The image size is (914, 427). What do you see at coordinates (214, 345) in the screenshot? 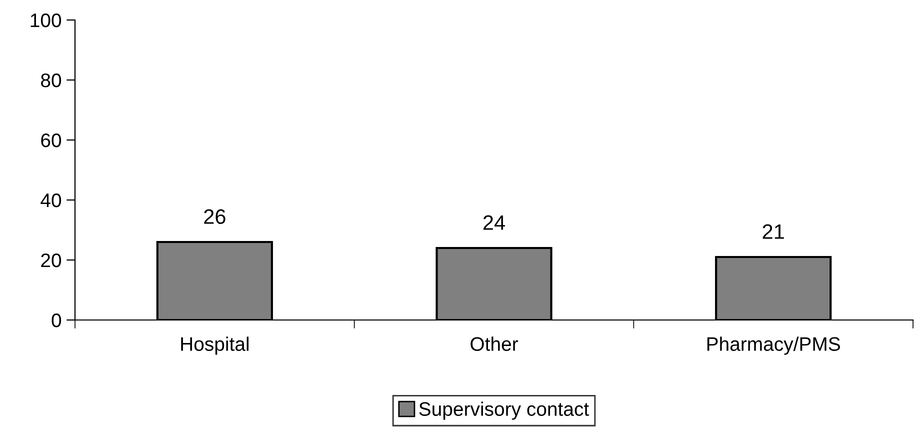
I see `x-tick-label: Hospital` at bounding box center [214, 345].